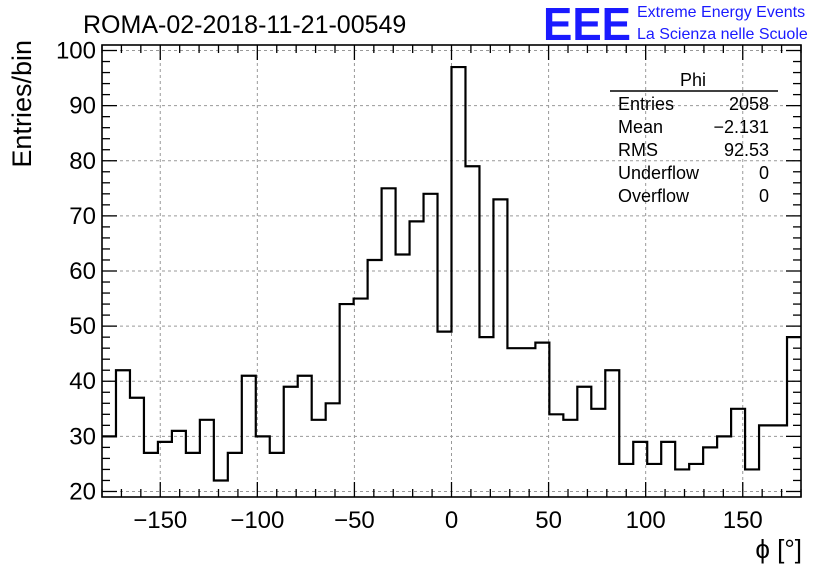 Image resolution: width=836 pixels, height=572 pixels. I want to click on y-axis-label: Entries/bin, so click(22, 104).